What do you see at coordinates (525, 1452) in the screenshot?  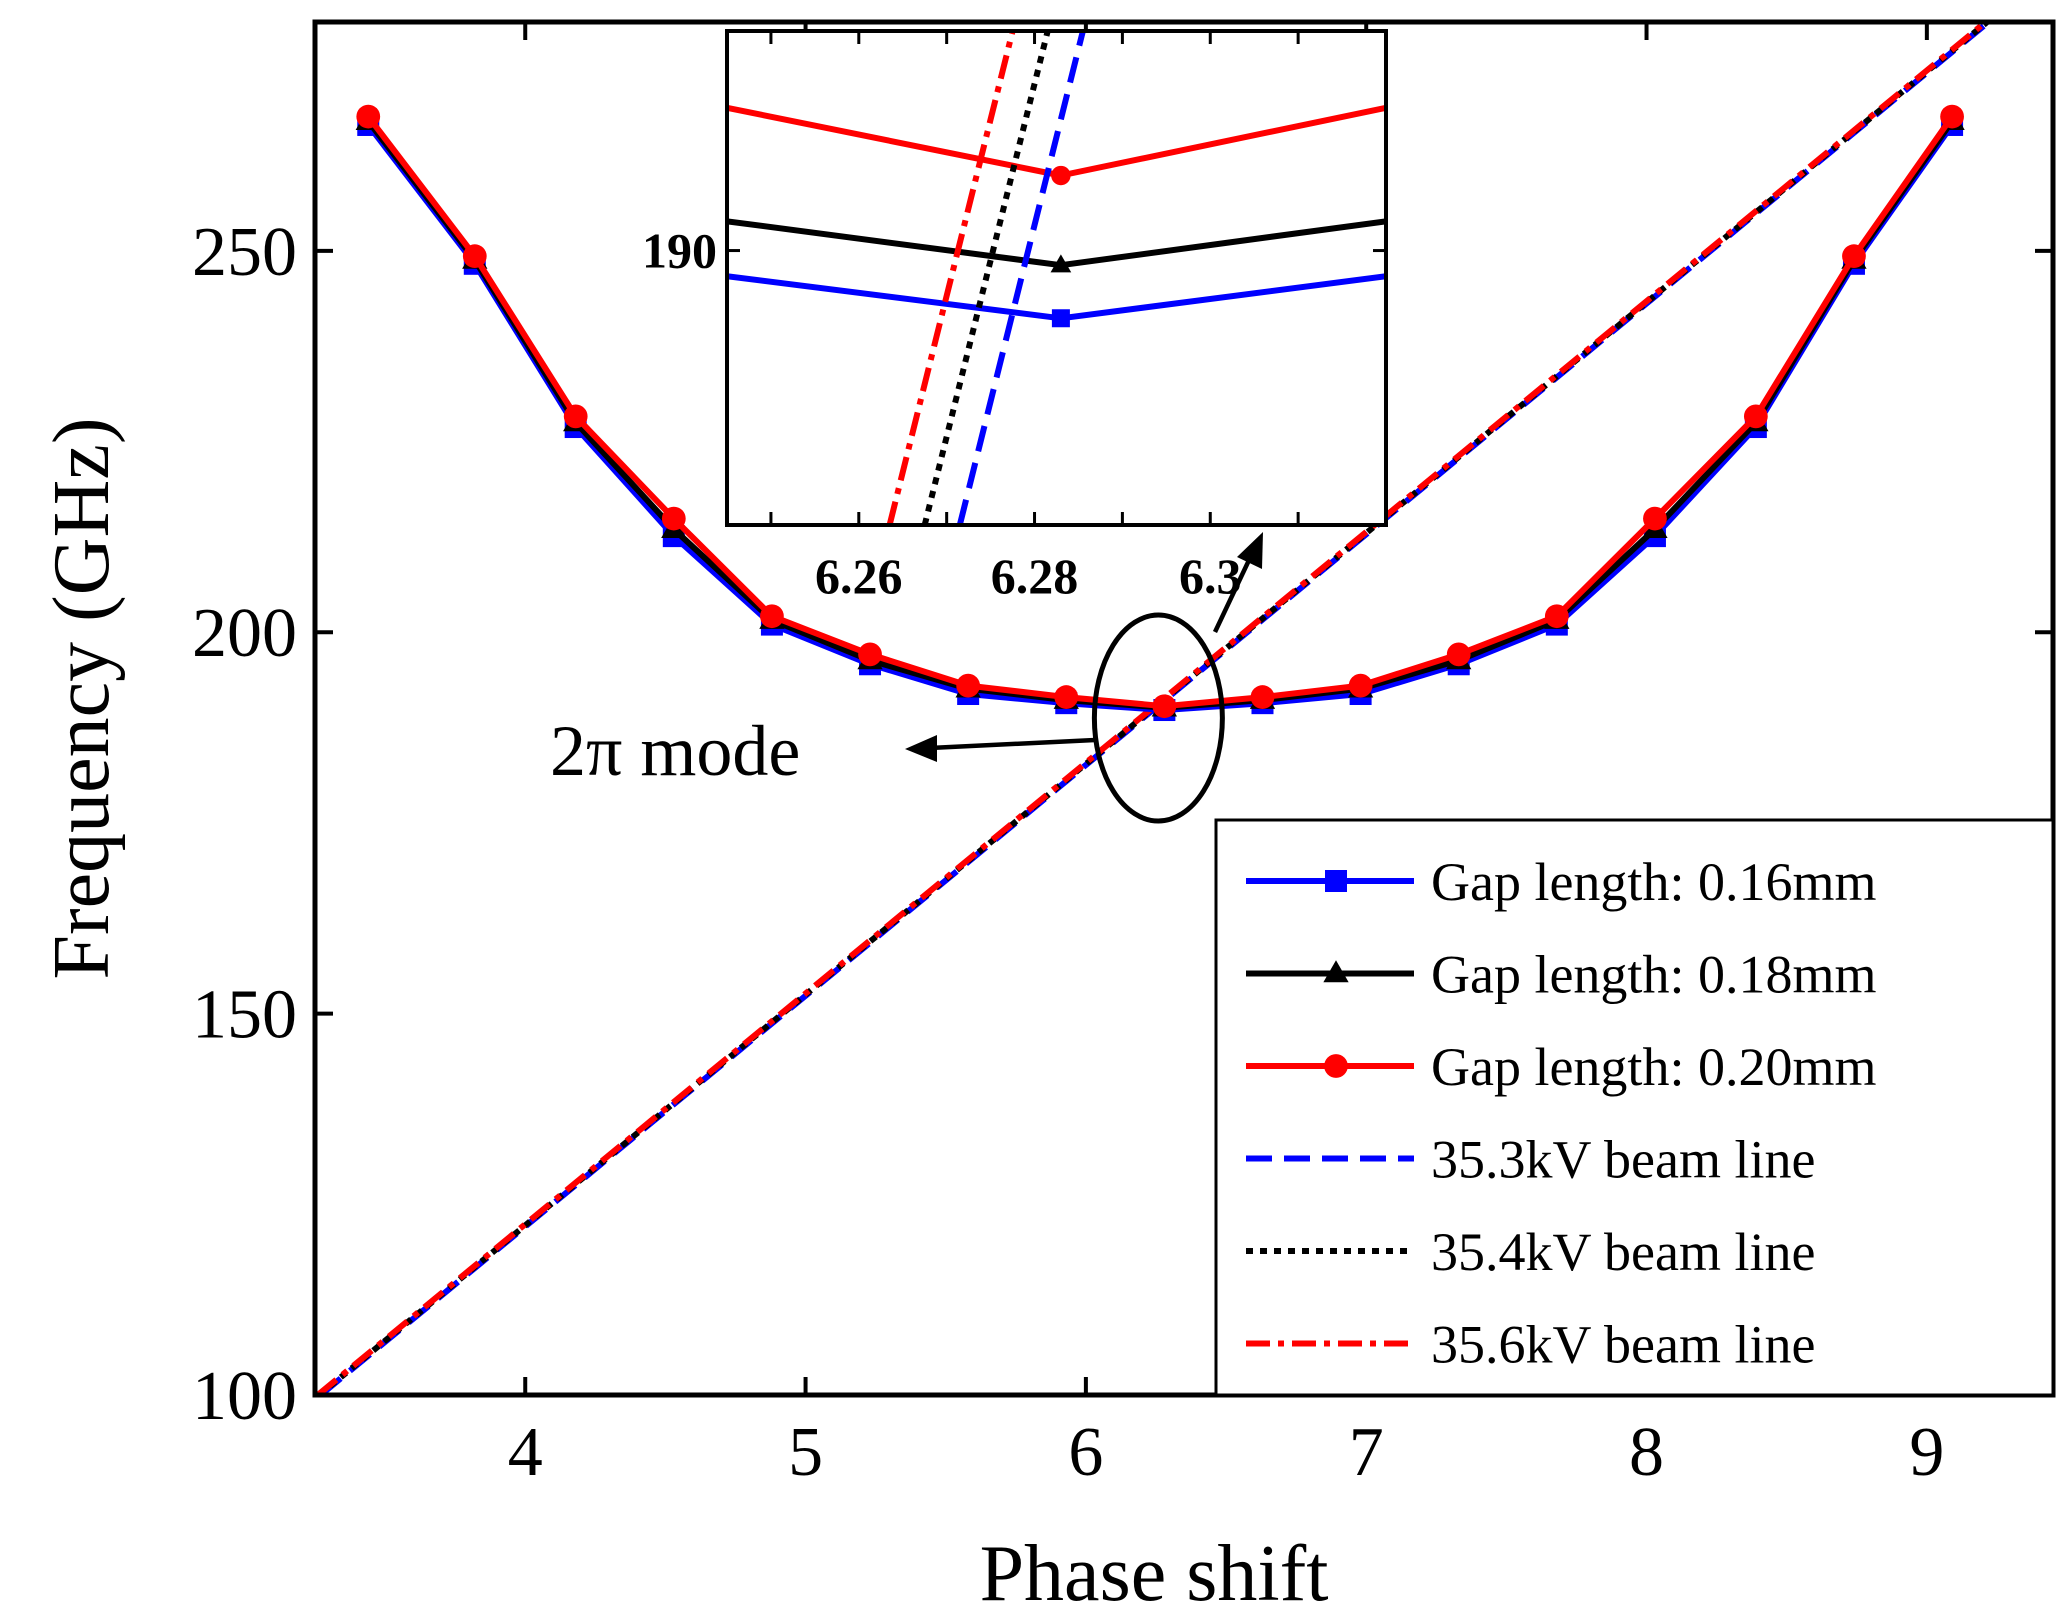 I see `x-tick-label: 4` at bounding box center [525, 1452].